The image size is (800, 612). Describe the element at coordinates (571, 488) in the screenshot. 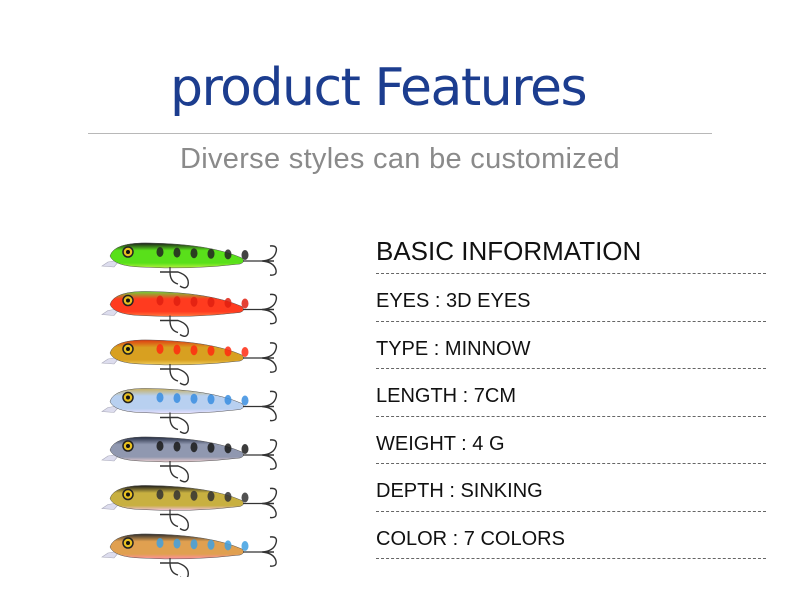

I see `info-row-depth: DEPTH : SINKING` at that location.